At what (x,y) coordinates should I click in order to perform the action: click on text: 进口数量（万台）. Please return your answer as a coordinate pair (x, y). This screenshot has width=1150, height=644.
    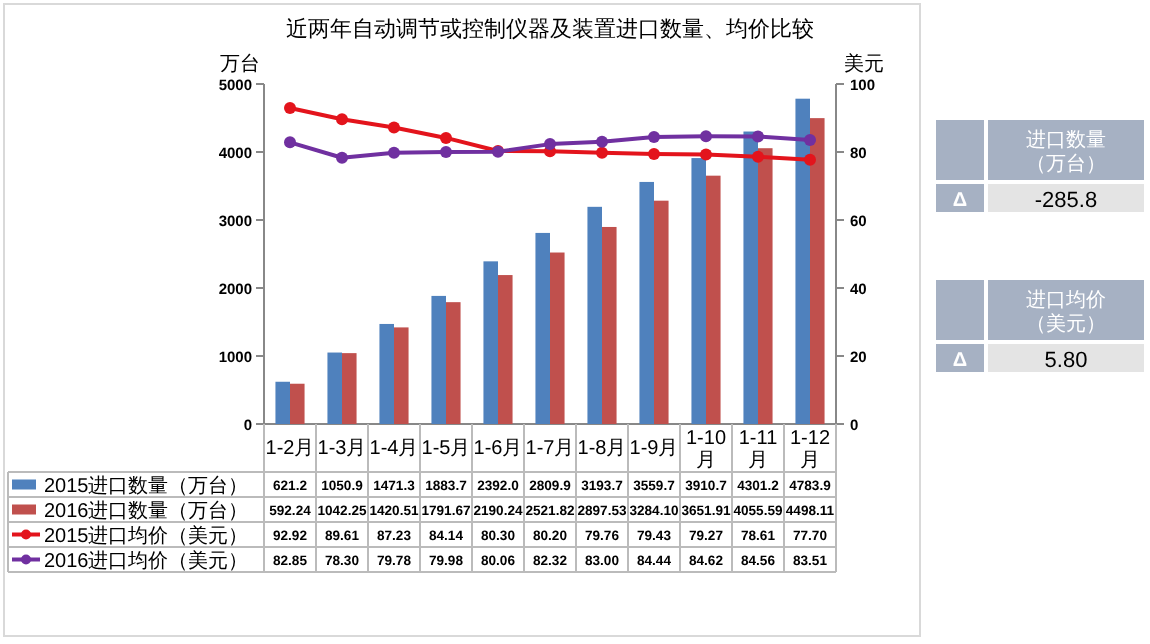
    Looking at the image, I should click on (1066, 152).